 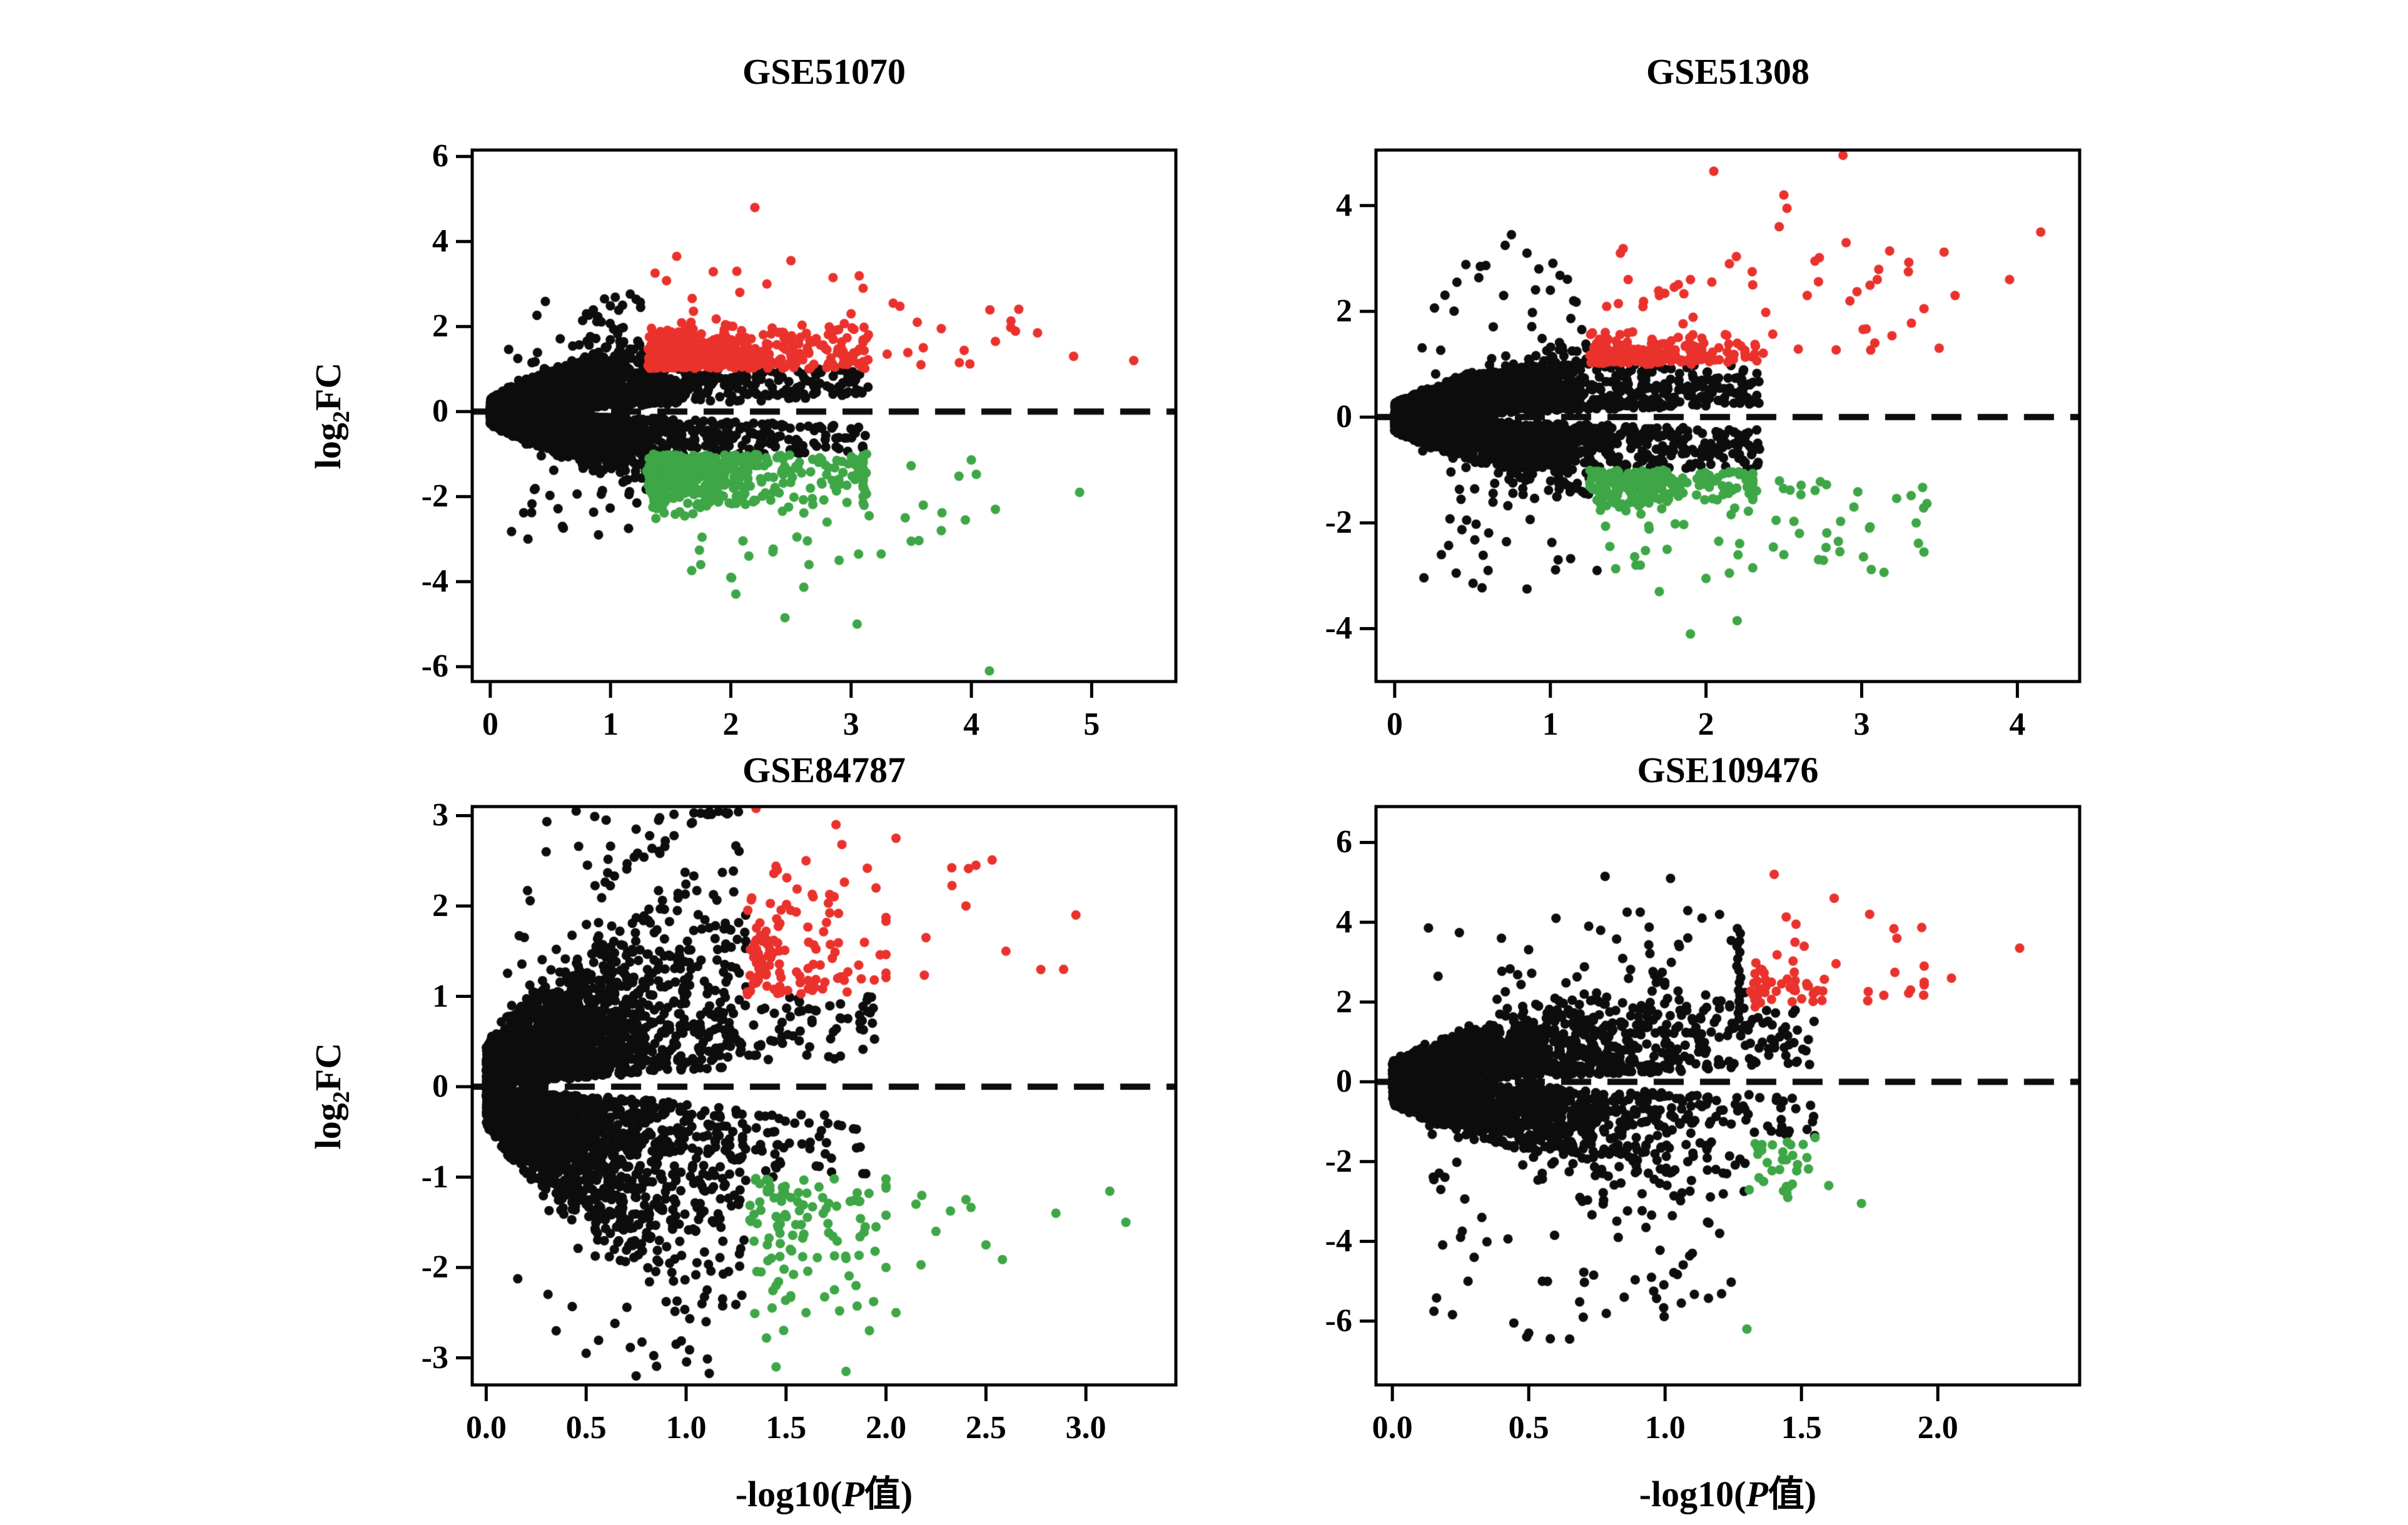 I want to click on x-tick-label: 2.5, so click(x=985, y=1428).